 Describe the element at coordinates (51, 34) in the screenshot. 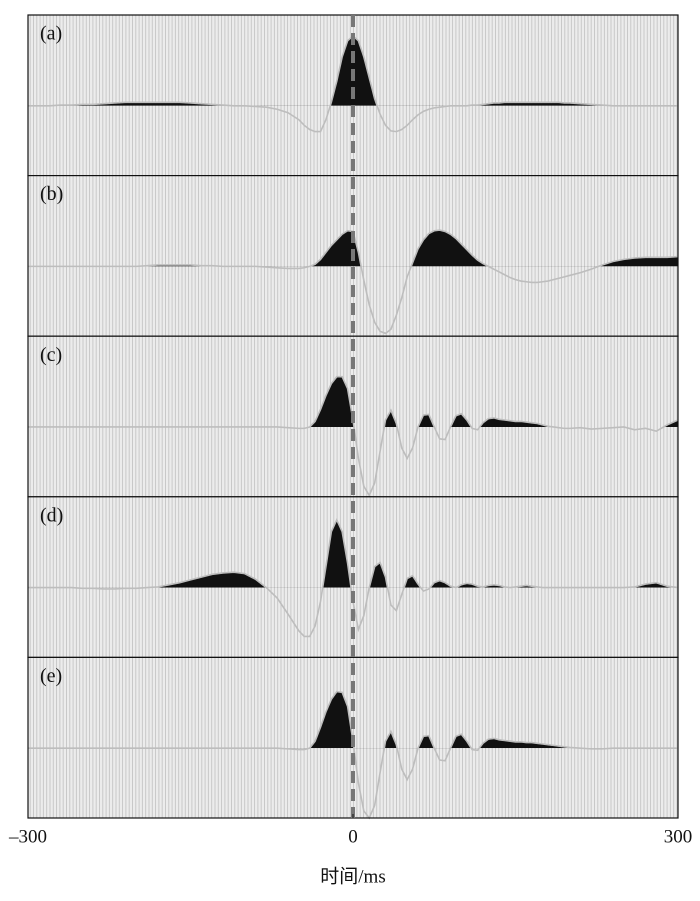

I see `panel-label: (a)` at that location.